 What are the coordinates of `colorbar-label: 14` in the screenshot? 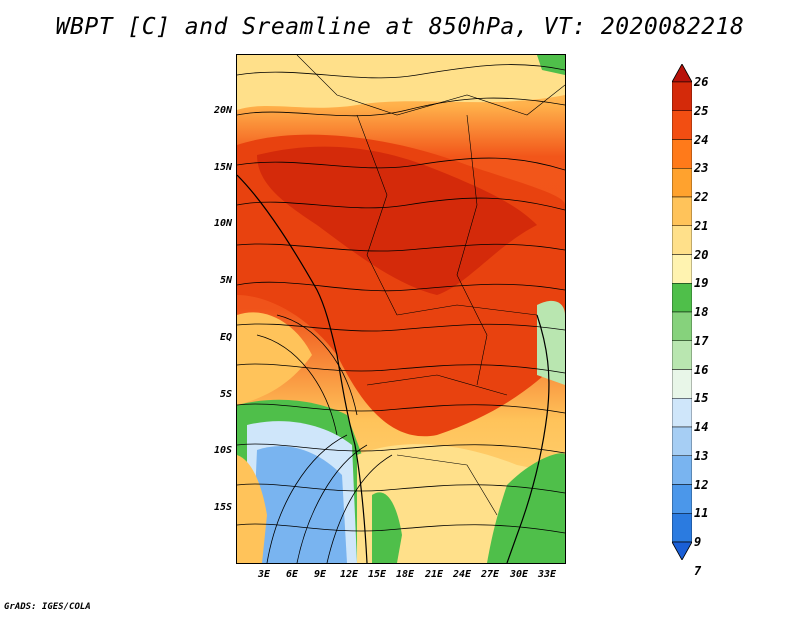 It's located at (701, 427).